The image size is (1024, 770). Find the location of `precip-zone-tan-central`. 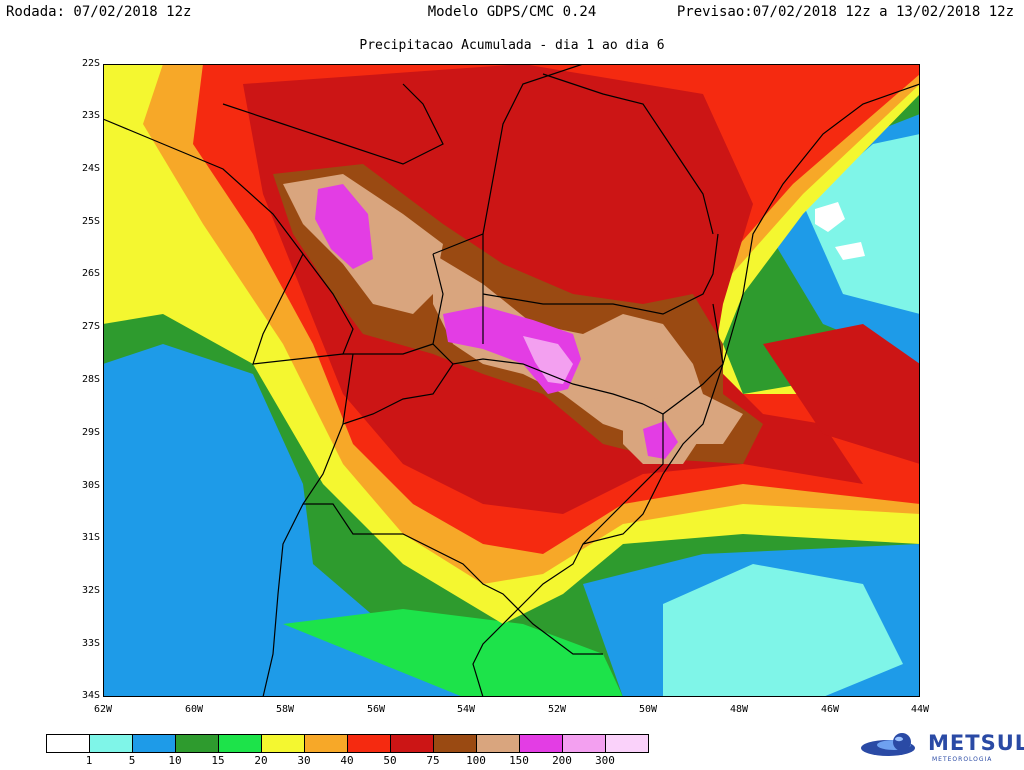

precip-zone-tan-central is located at coordinates (588, 349).